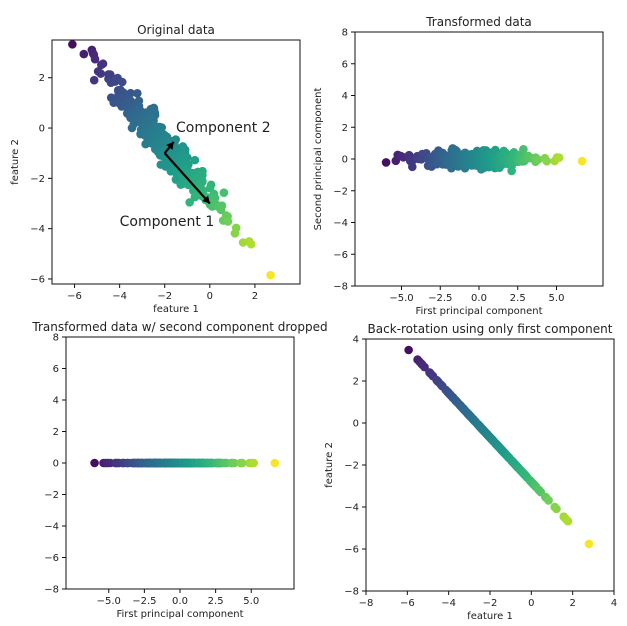 The height and width of the screenshot is (626, 627). What do you see at coordinates (407, 603) in the screenshot?
I see `x-tick-label: −6` at bounding box center [407, 603].